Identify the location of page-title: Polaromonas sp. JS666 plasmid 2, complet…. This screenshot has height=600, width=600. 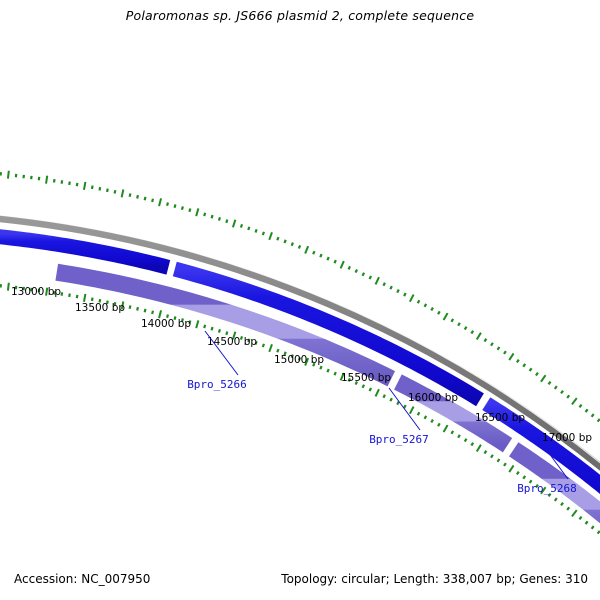
(300, 15).